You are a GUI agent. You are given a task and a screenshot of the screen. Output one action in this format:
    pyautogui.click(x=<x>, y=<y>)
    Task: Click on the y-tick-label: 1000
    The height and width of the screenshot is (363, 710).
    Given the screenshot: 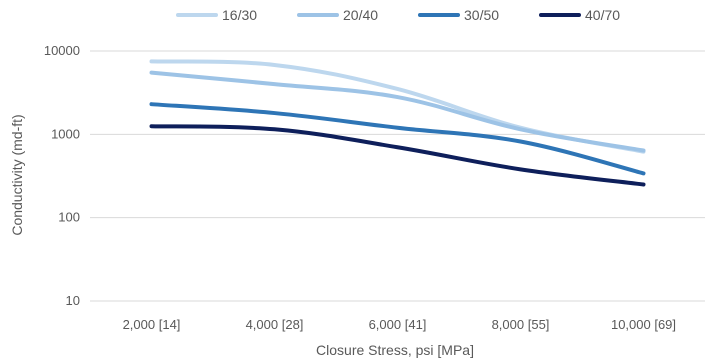 What is the action you would take?
    pyautogui.click(x=65, y=133)
    